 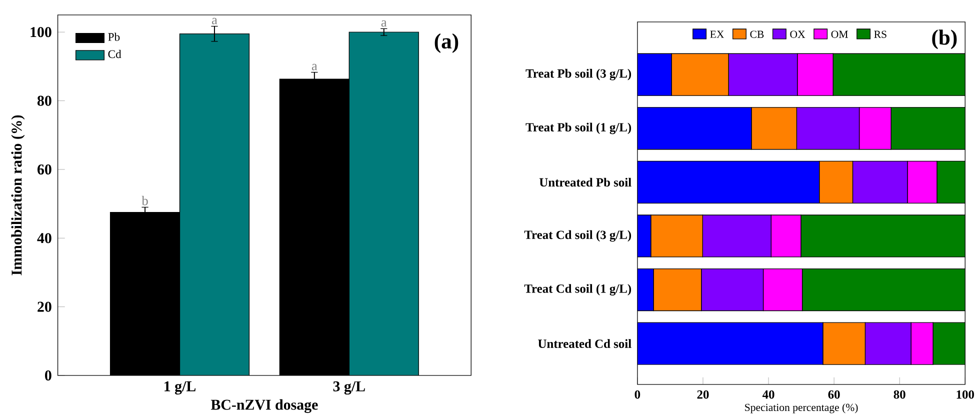 I want to click on x-tick-label: 1 g/L, so click(x=180, y=388).